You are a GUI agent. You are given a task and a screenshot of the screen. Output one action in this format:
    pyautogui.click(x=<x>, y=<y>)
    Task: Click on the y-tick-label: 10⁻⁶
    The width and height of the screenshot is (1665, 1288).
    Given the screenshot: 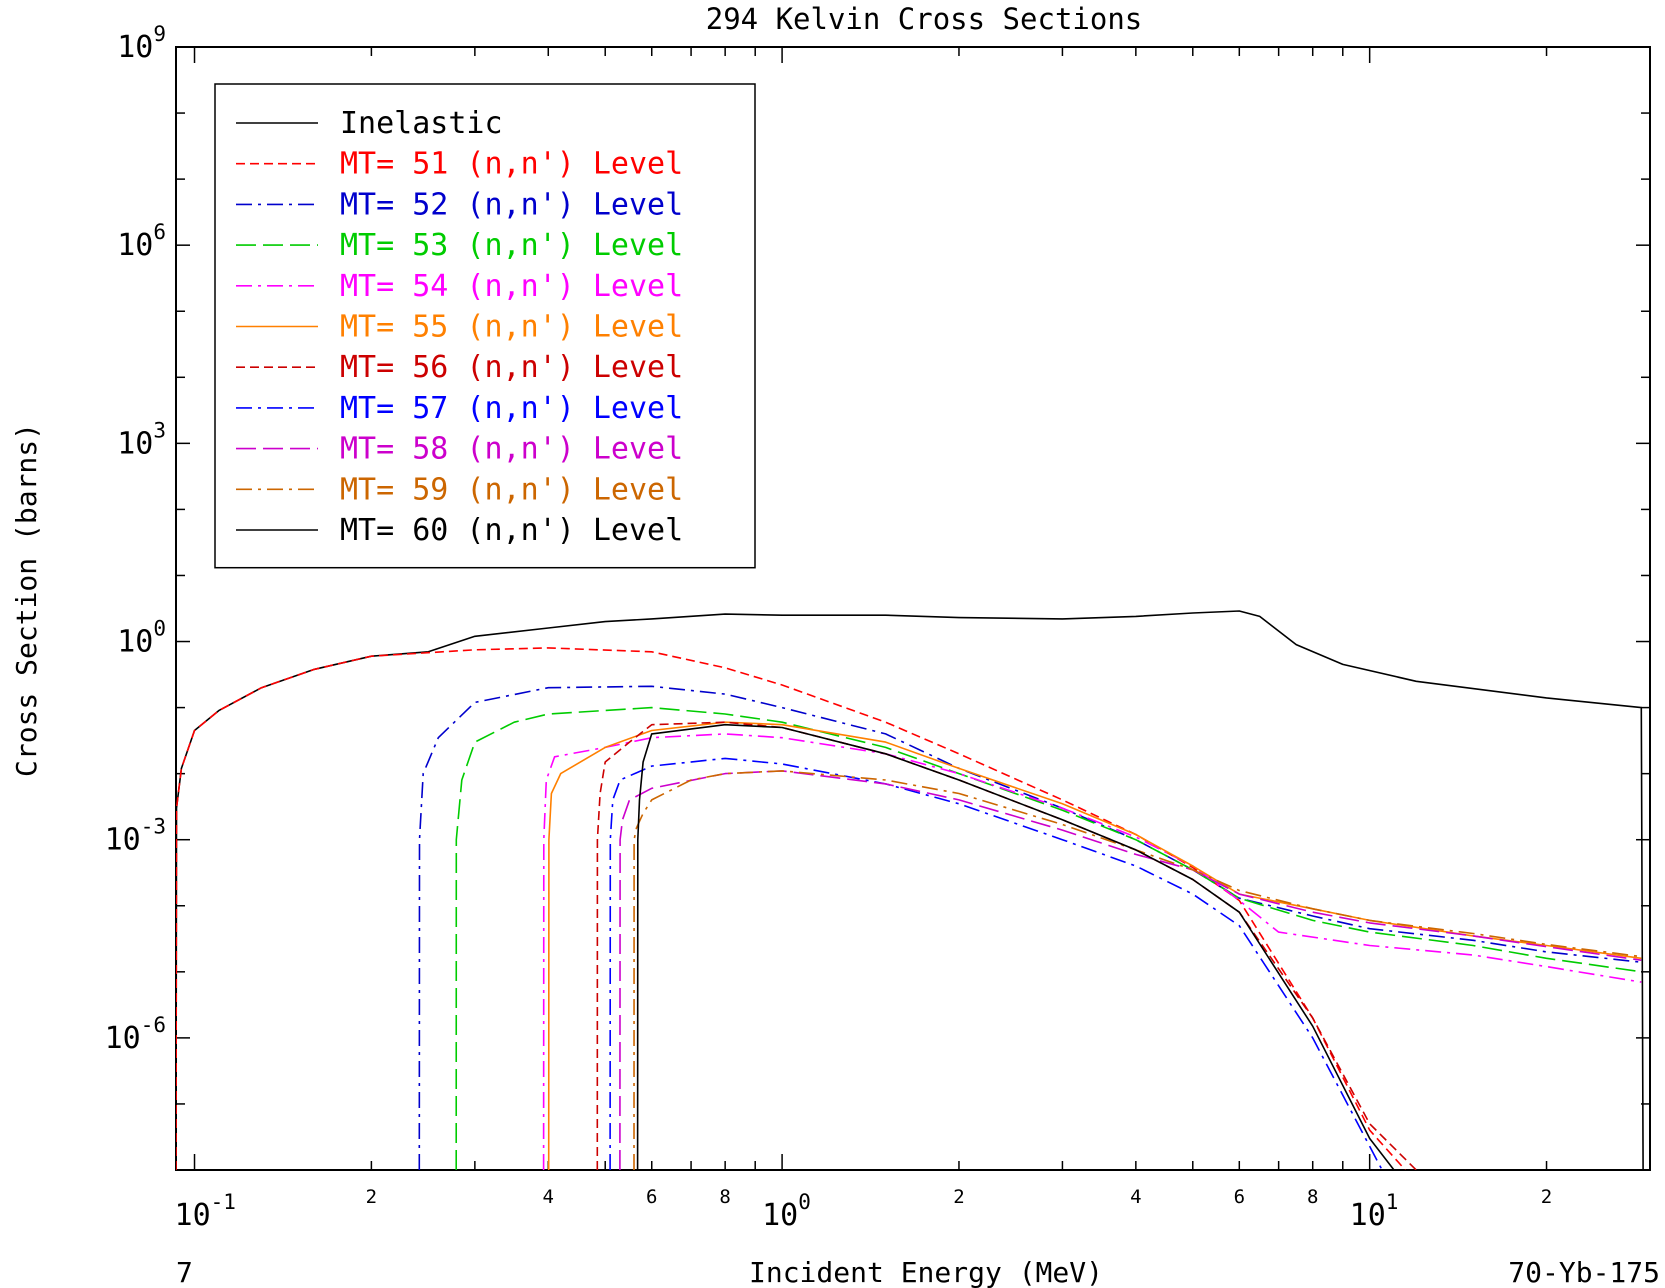 What is the action you would take?
    pyautogui.click(x=135, y=1034)
    